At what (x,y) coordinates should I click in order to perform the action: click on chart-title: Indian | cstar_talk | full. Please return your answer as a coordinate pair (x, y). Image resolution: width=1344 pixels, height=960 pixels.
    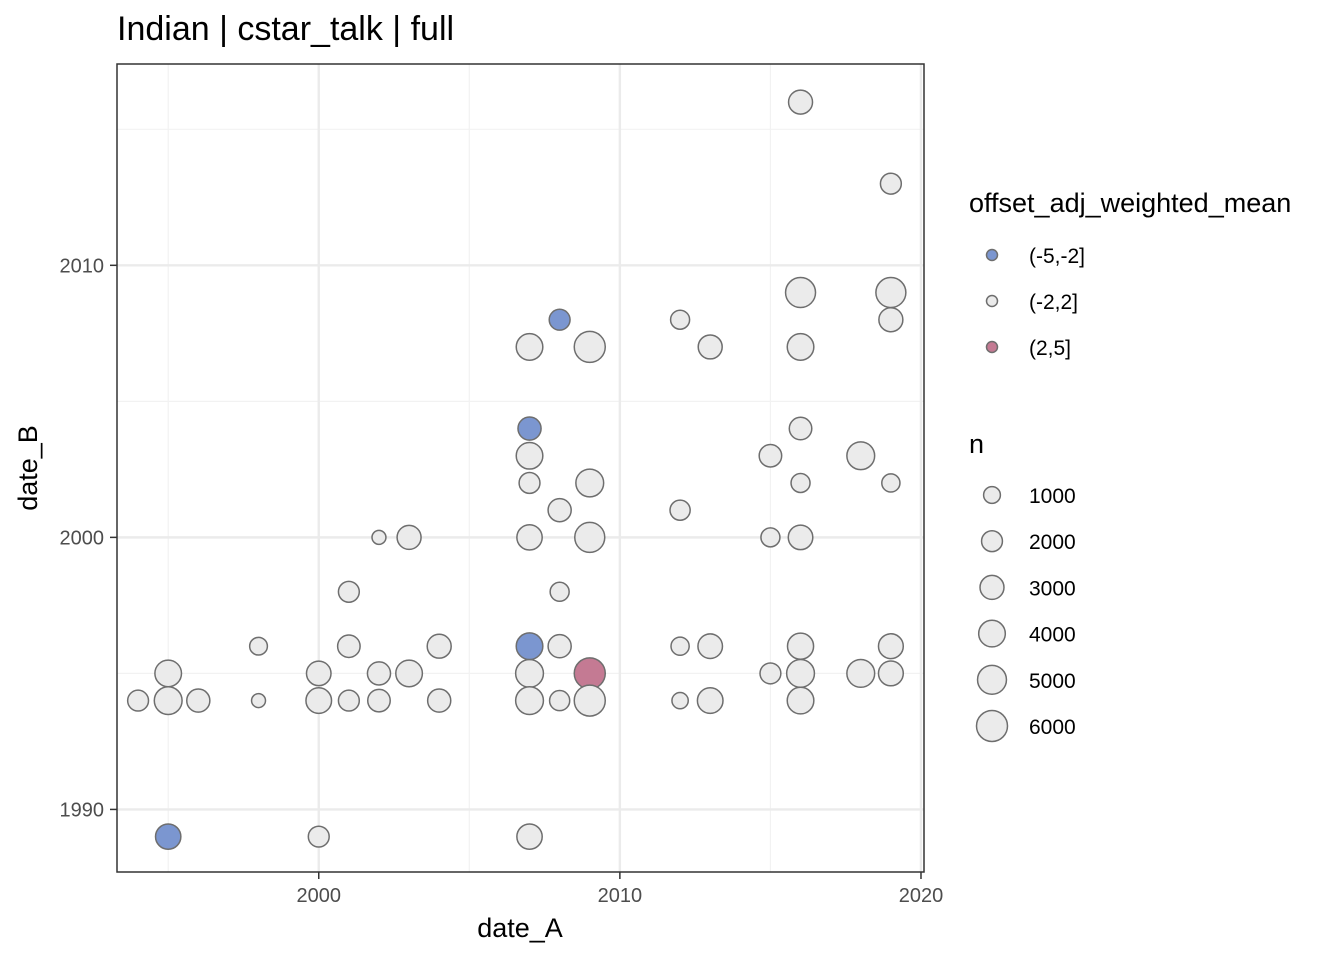
    Looking at the image, I should click on (285, 29).